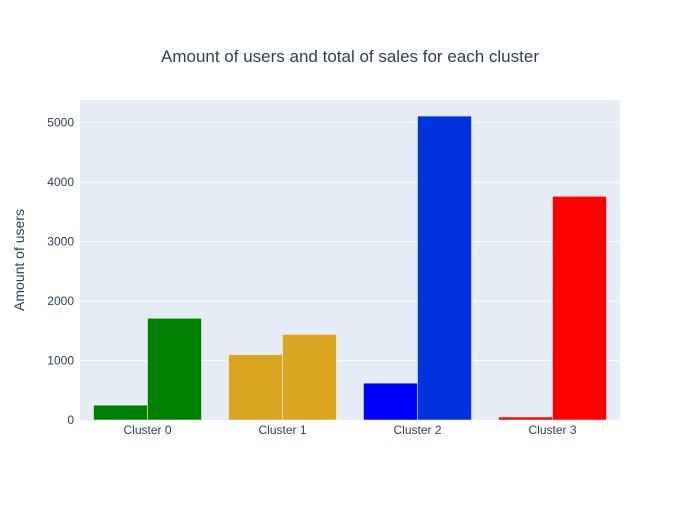 The width and height of the screenshot is (700, 505). What do you see at coordinates (60, 123) in the screenshot?
I see `y-tick-label: 5000` at bounding box center [60, 123].